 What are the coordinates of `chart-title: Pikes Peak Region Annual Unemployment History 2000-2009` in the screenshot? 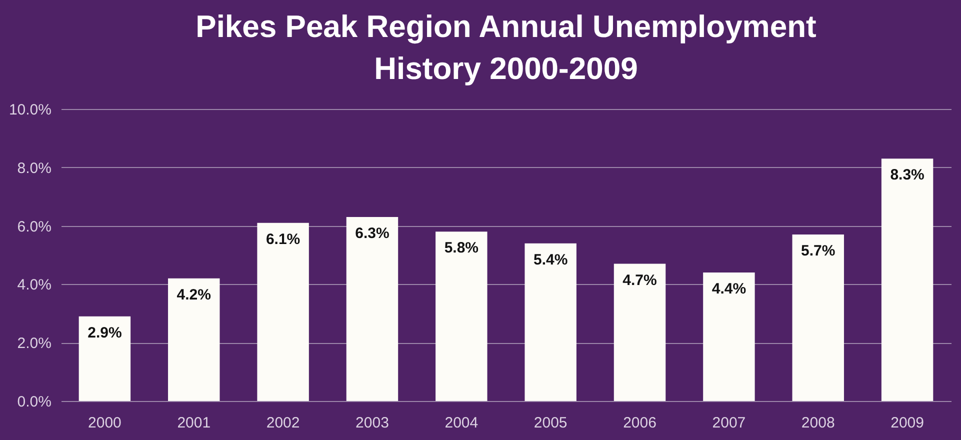 It's located at (506, 47).